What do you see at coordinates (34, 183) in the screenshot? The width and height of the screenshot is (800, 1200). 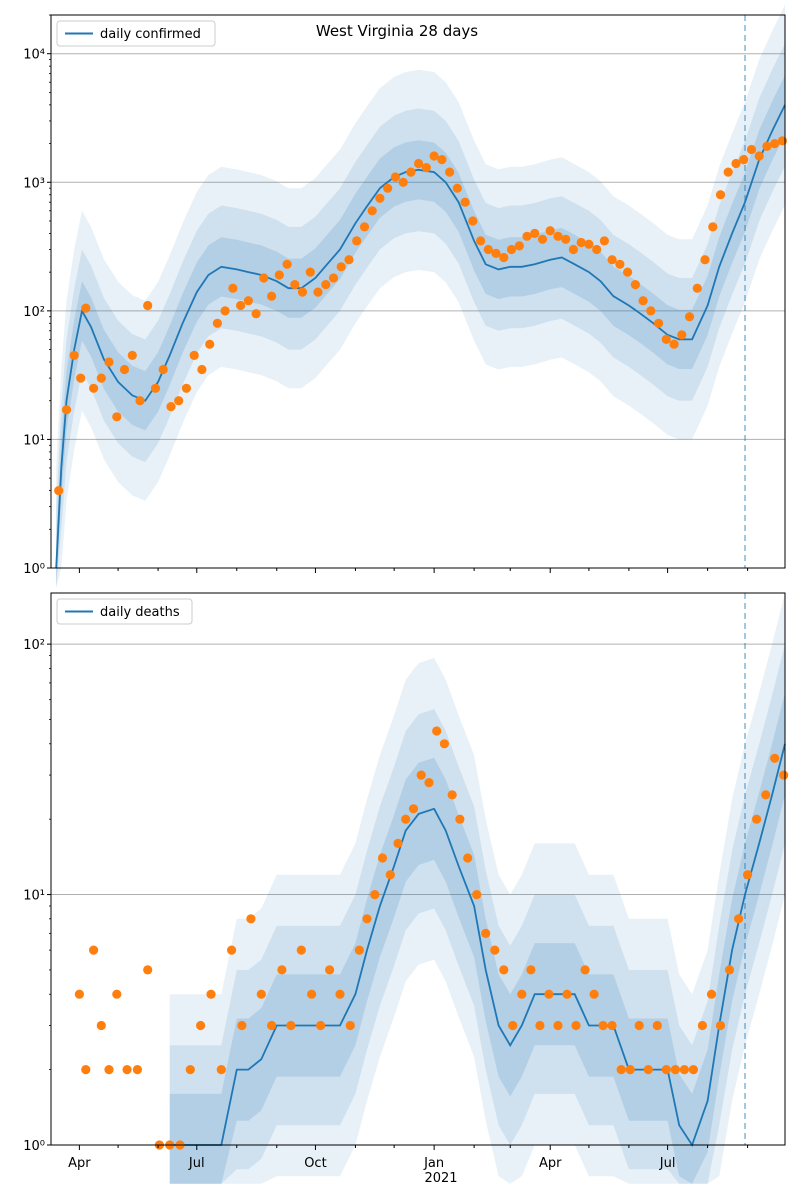 I see `y-tick-label: 10³` at bounding box center [34, 183].